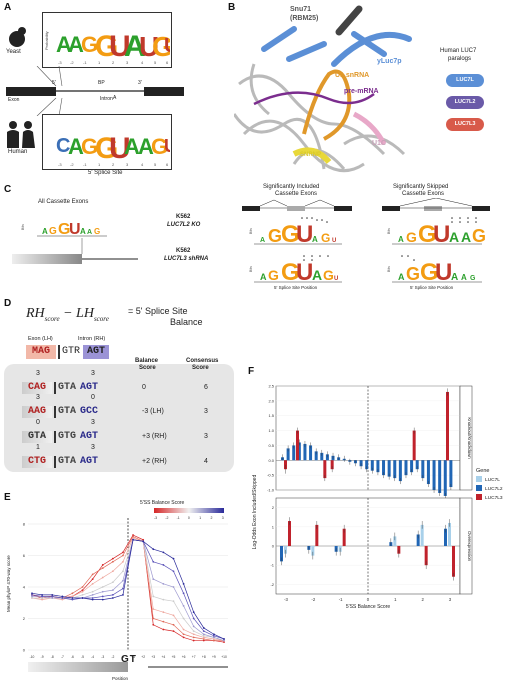  What do you see at coordinates (24, 587) in the screenshot?
I see `e-ytick: 4` at bounding box center [24, 587].